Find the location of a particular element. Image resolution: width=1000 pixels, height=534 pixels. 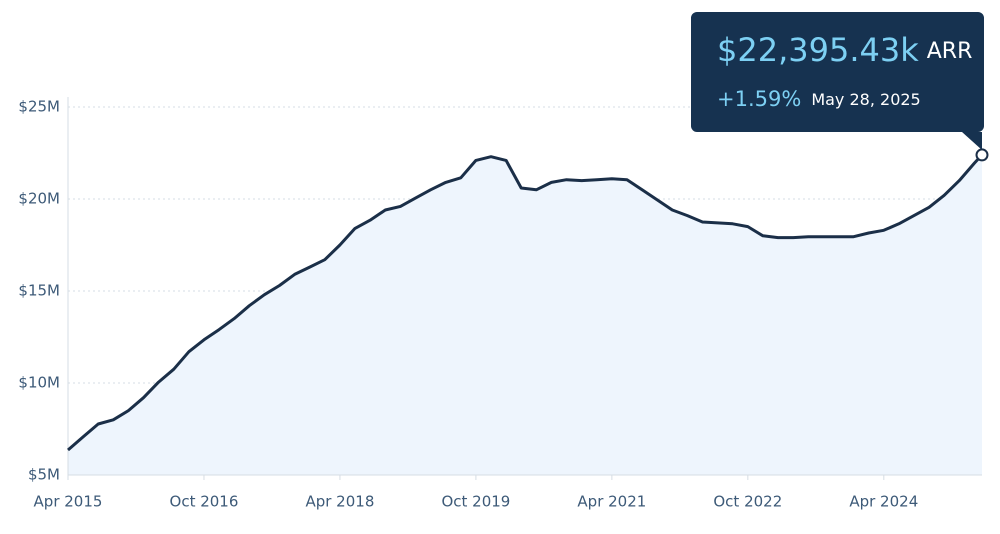

x-tick-label: Oct 2022 is located at coordinates (747, 502).